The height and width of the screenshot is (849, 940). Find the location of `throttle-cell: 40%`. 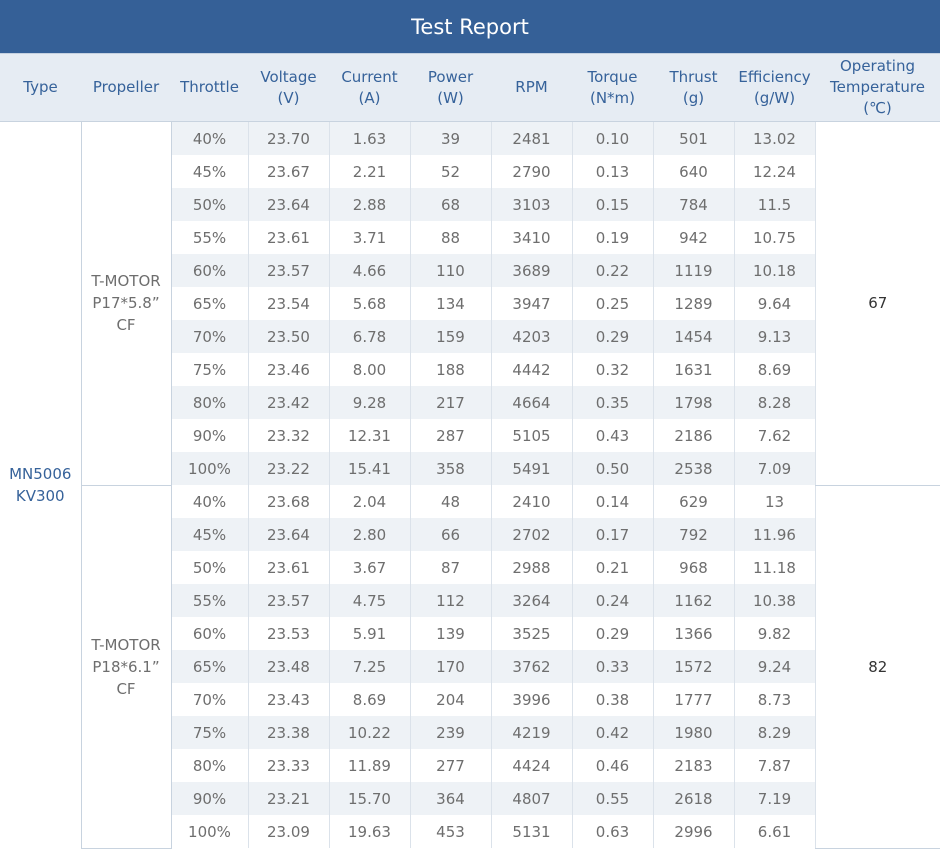

throttle-cell: 40% is located at coordinates (209, 501).